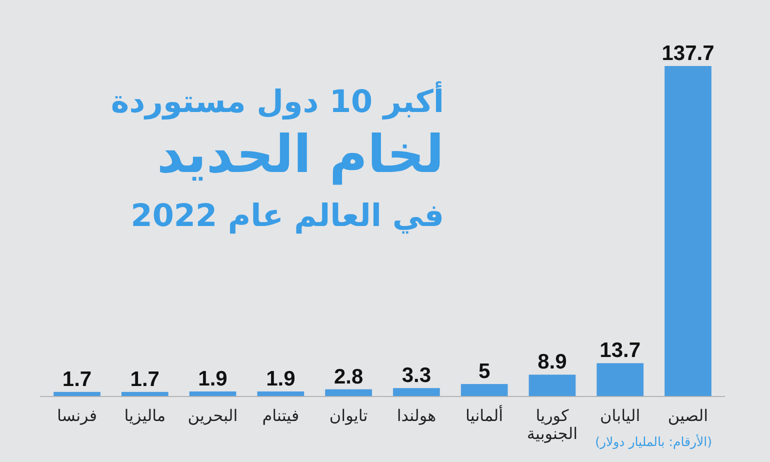  Describe the element at coordinates (349, 376) in the screenshot. I see `data-label: 2.8` at that location.